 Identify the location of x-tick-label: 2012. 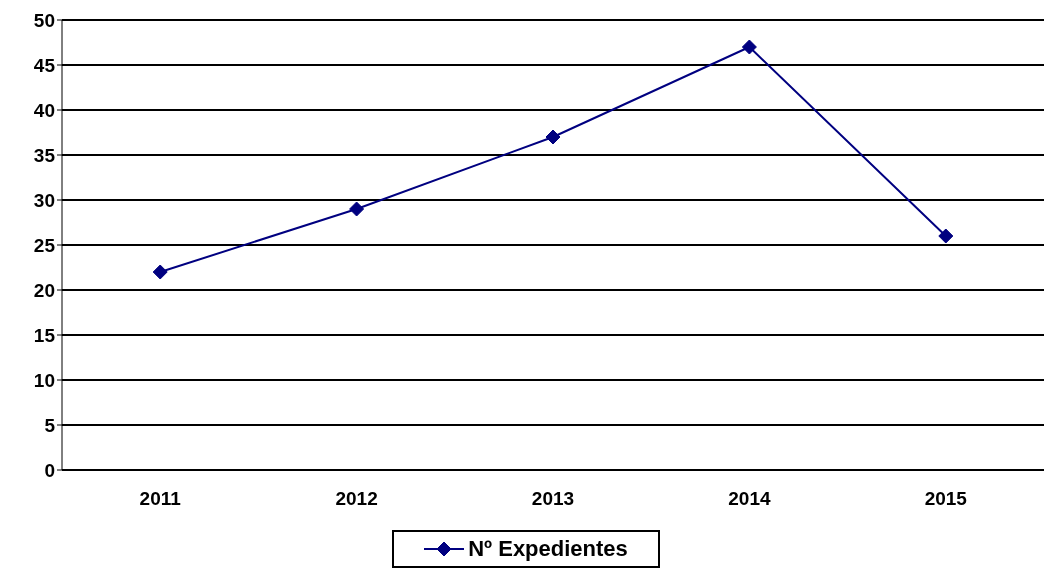
(356, 499).